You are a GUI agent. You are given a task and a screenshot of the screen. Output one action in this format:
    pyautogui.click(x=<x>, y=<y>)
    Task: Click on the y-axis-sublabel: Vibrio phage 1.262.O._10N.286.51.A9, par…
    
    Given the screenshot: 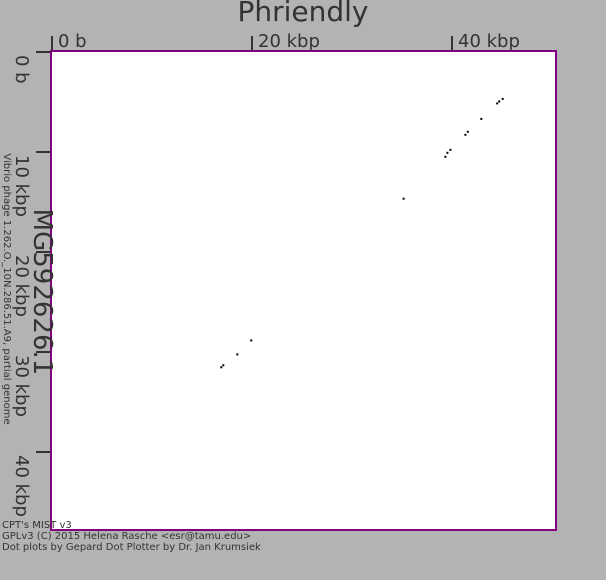 What is the action you would take?
    pyautogui.click(x=6, y=289)
    